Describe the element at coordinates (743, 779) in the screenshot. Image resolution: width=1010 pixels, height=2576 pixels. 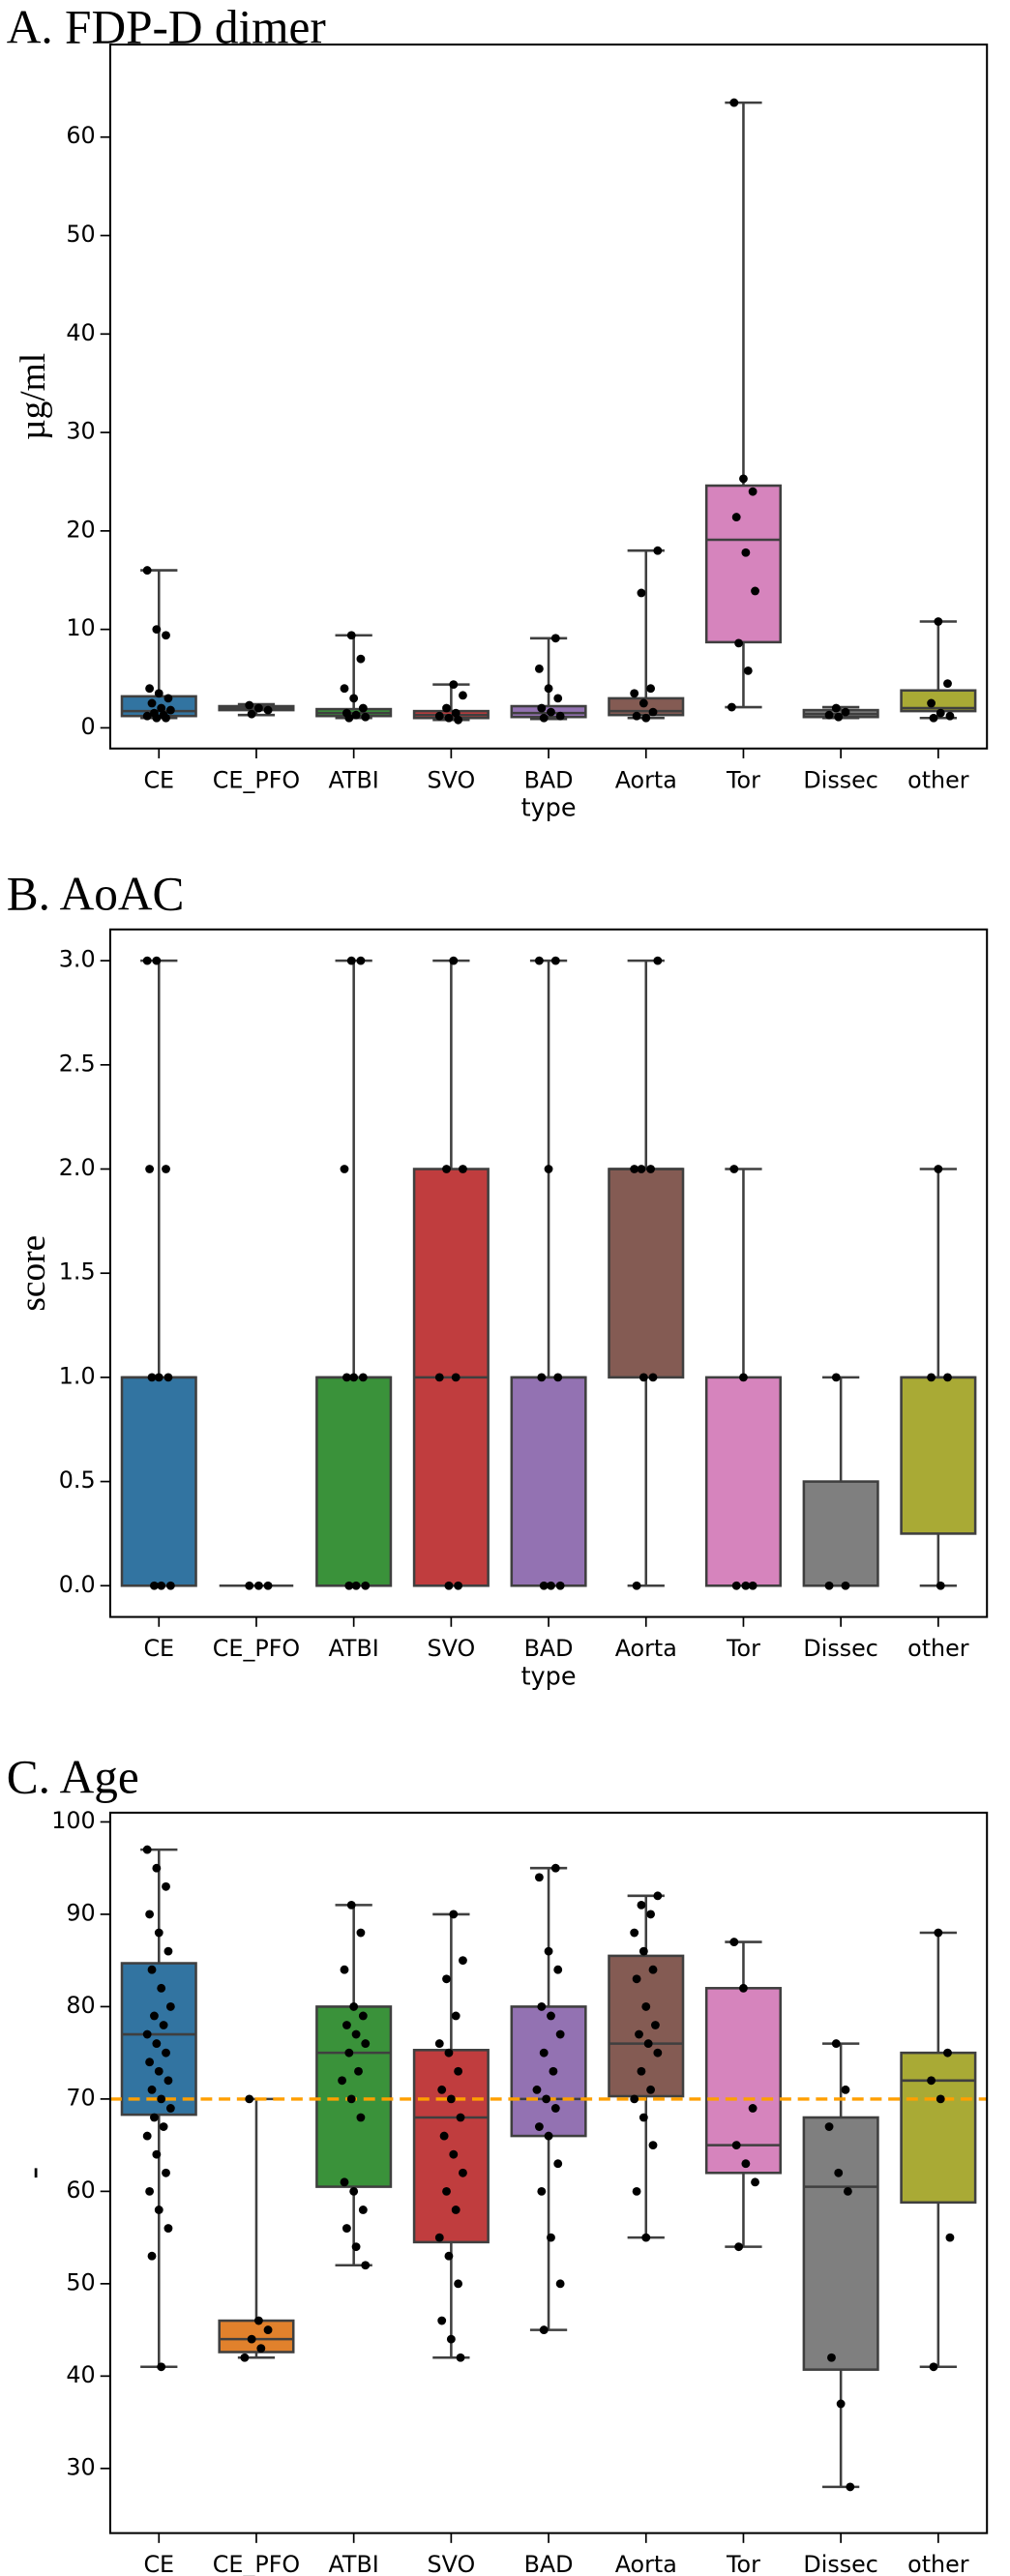
I see `x-tick-label: Tor` at that location.